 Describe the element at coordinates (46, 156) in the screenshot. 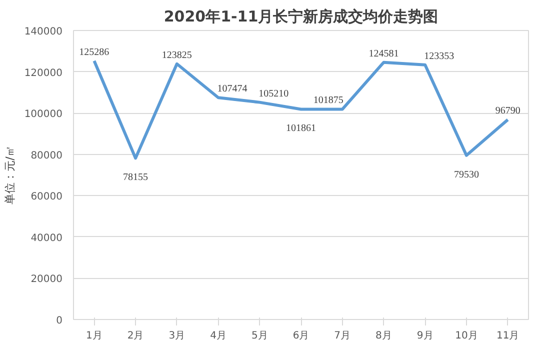

I see `y-tick-label: 80000` at that location.